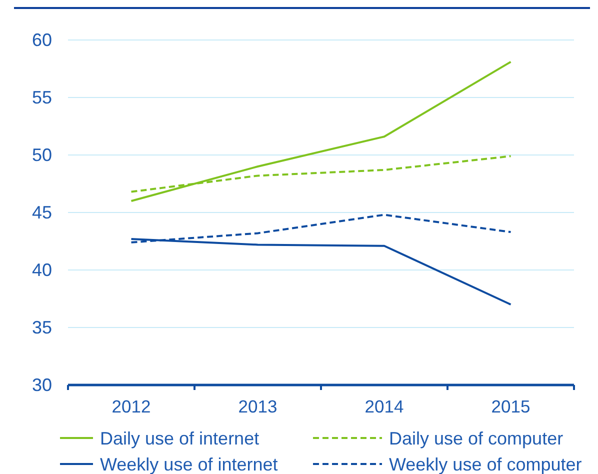  I want to click on x-tick-label: 2013, so click(258, 406).